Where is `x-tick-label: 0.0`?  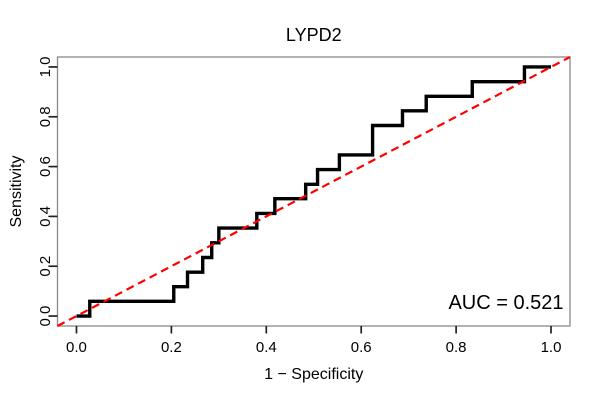 x-tick-label: 0.0 is located at coordinates (76, 347).